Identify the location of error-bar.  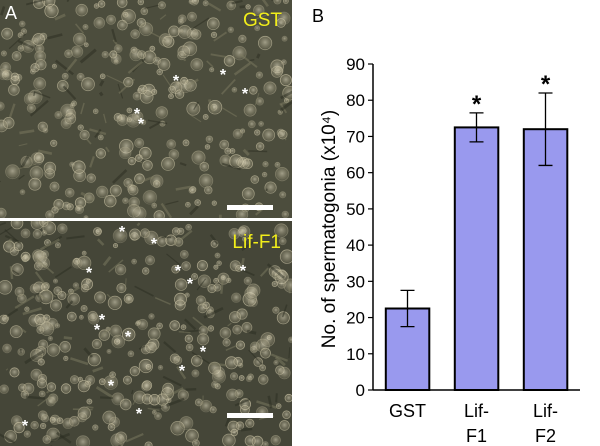
(476, 127).